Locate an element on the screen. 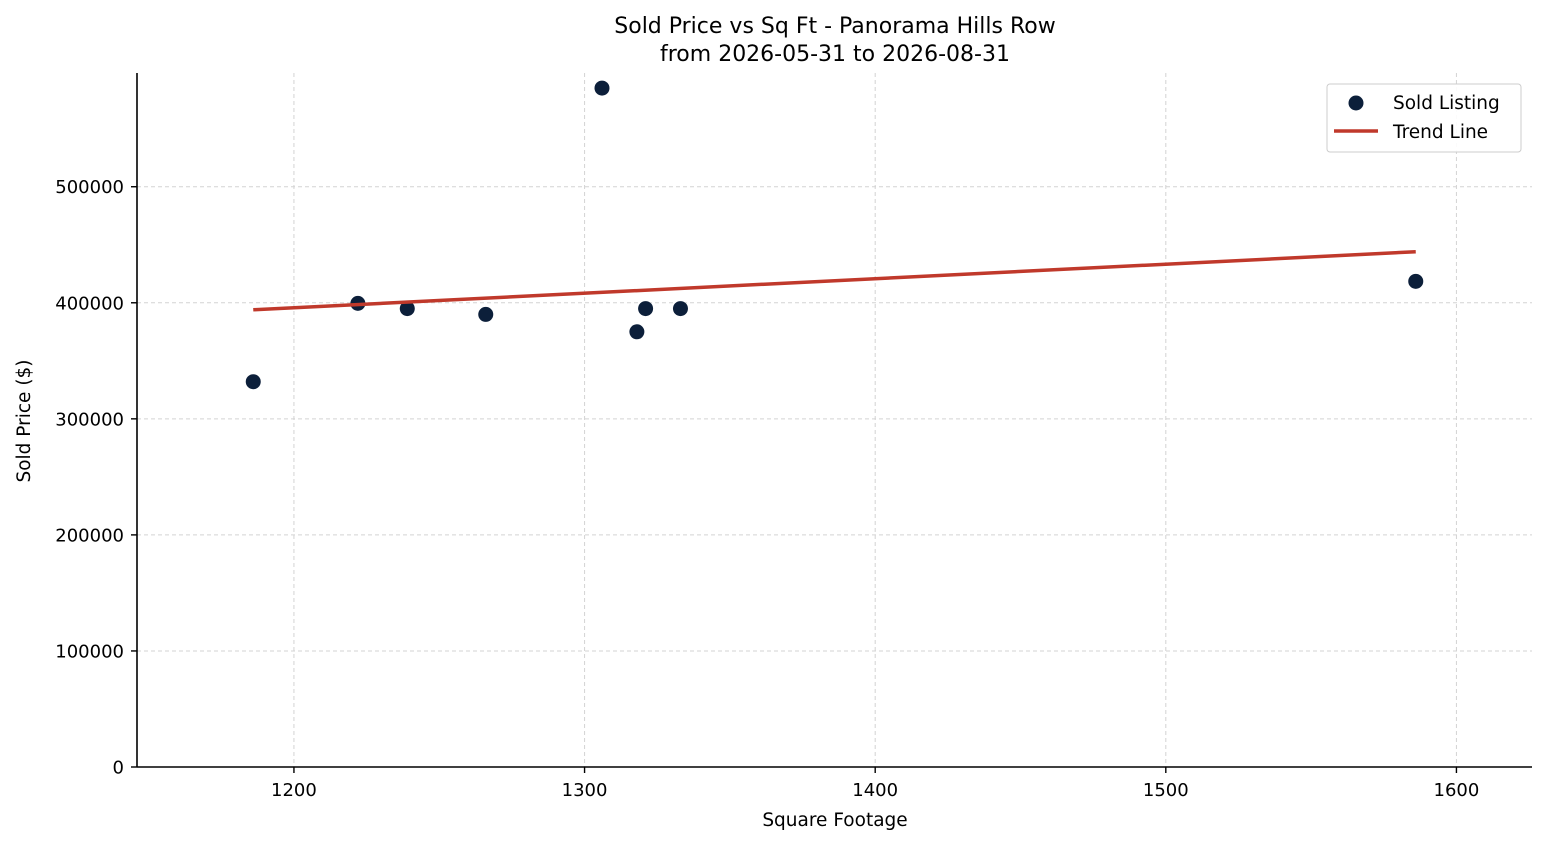  x-tick-label: 1500 is located at coordinates (1166, 790).